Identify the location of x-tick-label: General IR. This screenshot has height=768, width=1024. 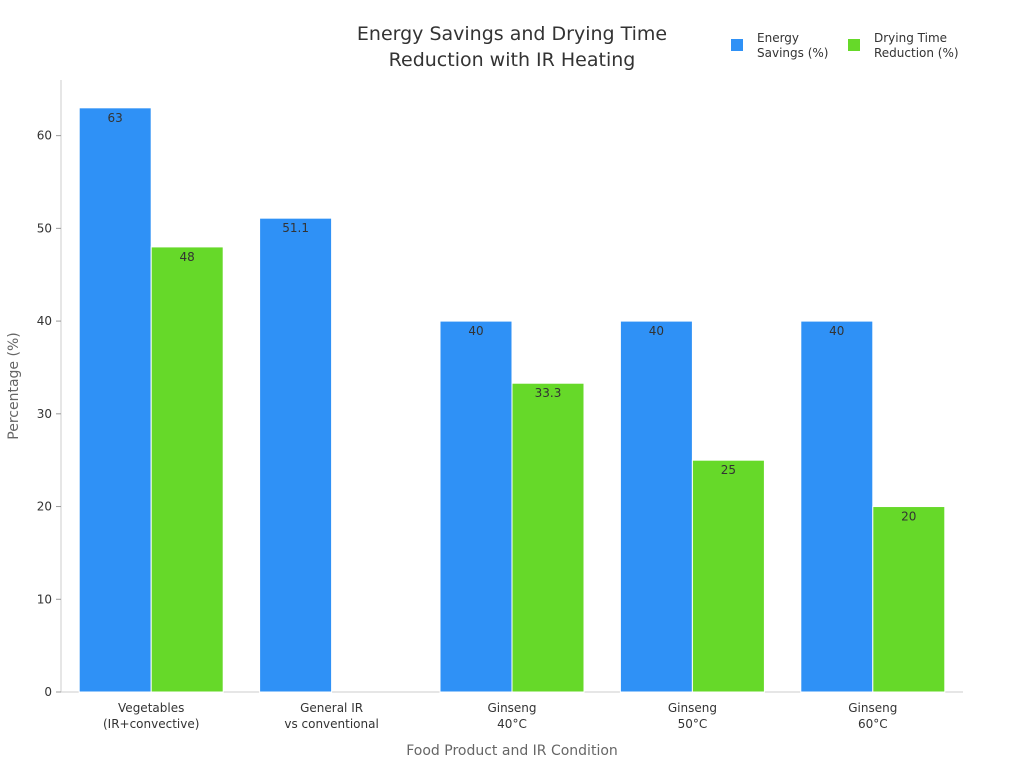
(331, 708).